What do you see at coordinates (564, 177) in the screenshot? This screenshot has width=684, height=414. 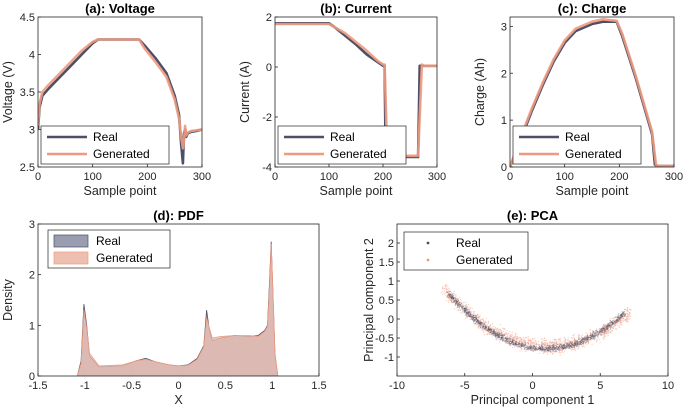 I see `x-tick-label: 100` at bounding box center [564, 177].